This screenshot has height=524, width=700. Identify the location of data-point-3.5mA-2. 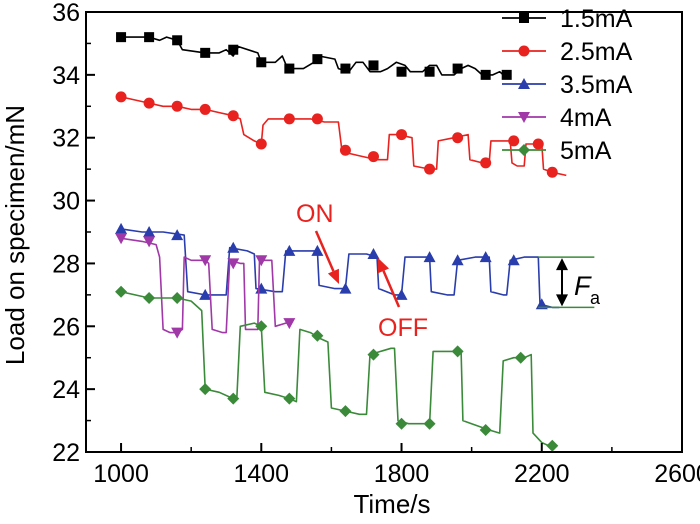
(177, 235).